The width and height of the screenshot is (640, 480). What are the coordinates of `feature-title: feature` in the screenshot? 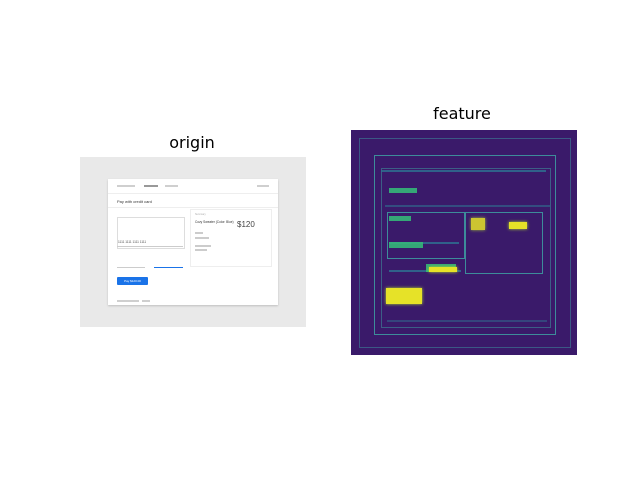 It's located at (462, 113).